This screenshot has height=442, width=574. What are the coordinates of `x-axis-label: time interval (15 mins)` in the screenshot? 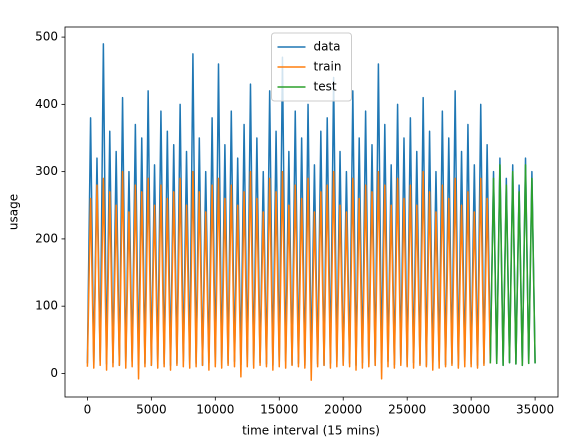 It's located at (311, 431).